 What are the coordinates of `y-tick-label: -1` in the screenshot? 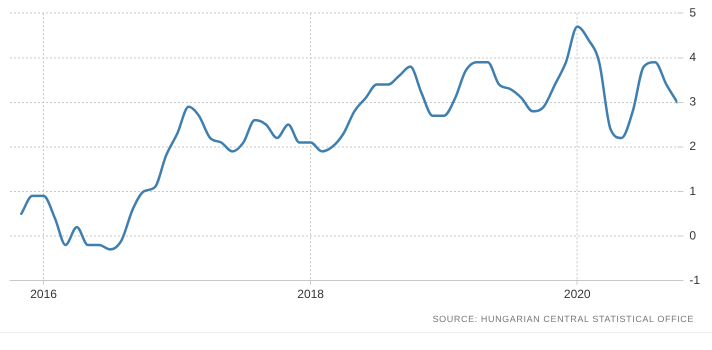 It's located at (694, 279).